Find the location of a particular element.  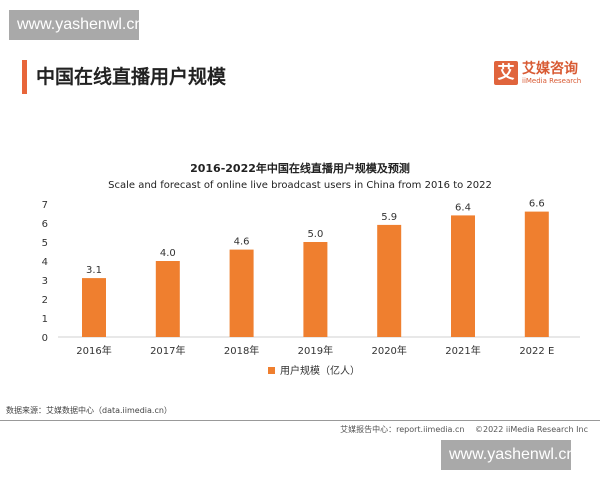

x-tick-label: 2019年 is located at coordinates (315, 350).